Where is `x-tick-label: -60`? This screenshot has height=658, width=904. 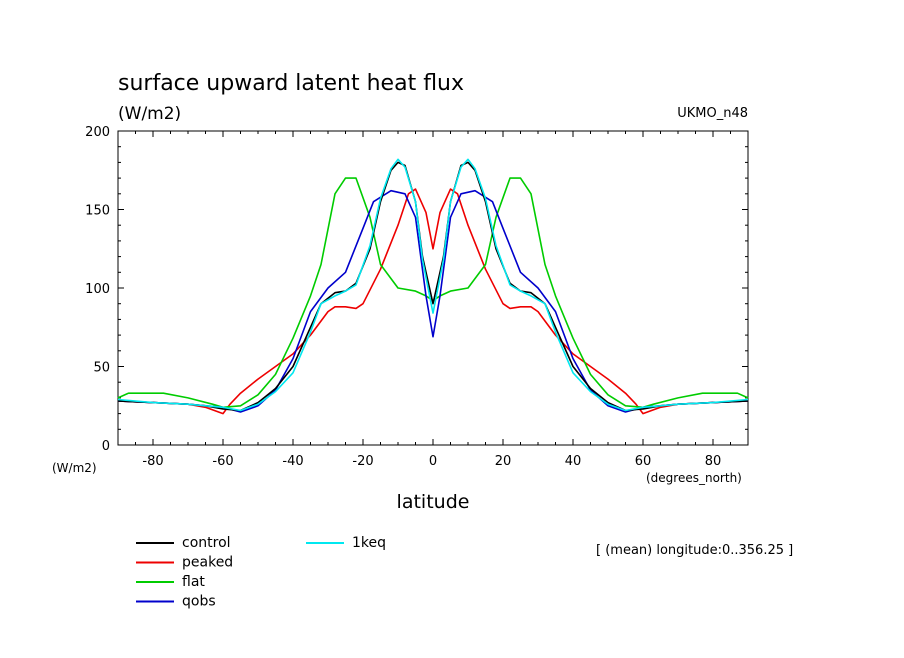
x-tick-label: -60 is located at coordinates (222, 461).